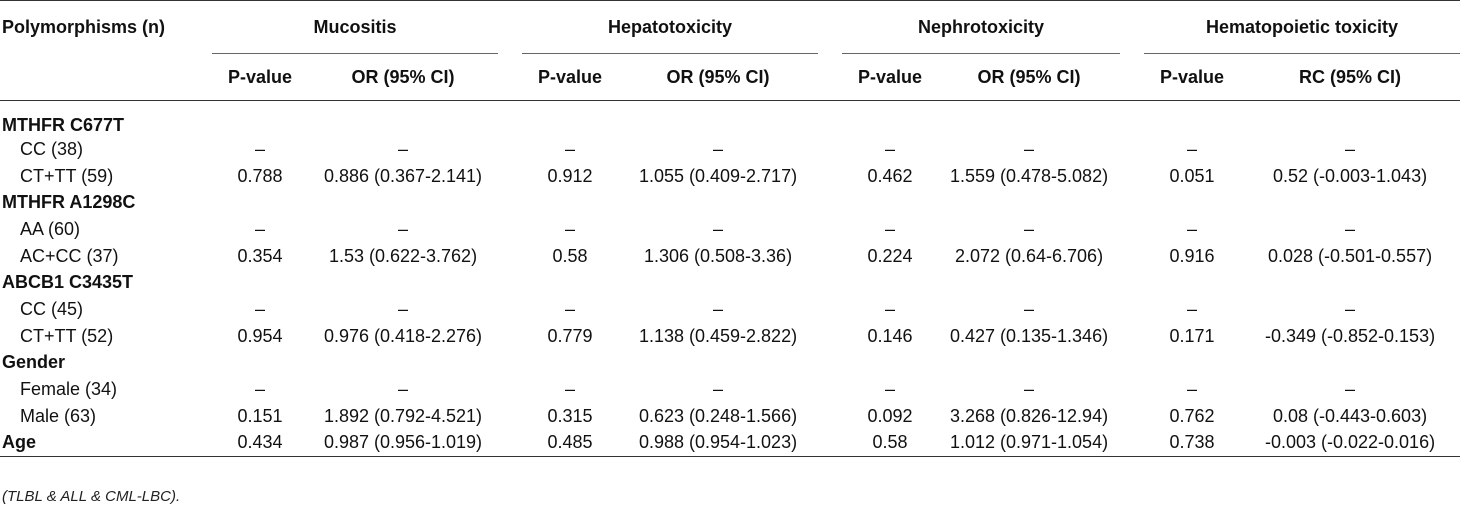 The image size is (1460, 510). I want to click on table-cell: 1.306 (0.508-3.36), so click(718, 255).